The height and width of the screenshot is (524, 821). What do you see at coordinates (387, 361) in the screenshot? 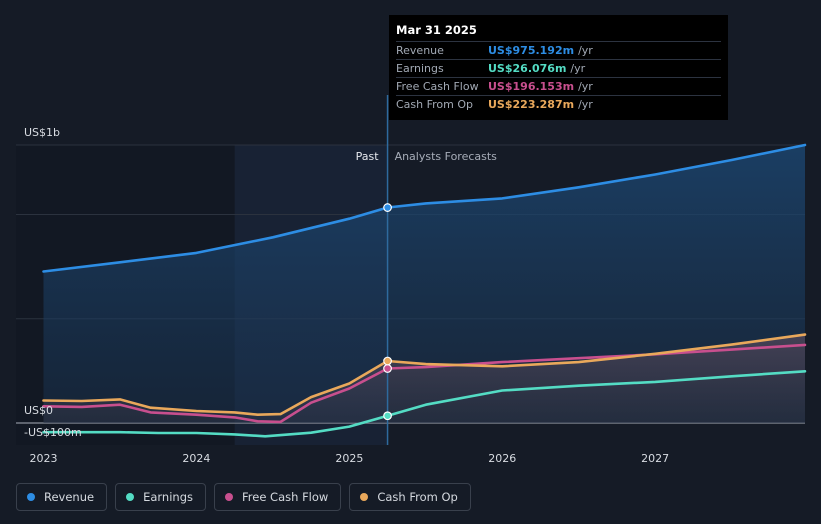
I see `cash-from-op-marker` at bounding box center [387, 361].